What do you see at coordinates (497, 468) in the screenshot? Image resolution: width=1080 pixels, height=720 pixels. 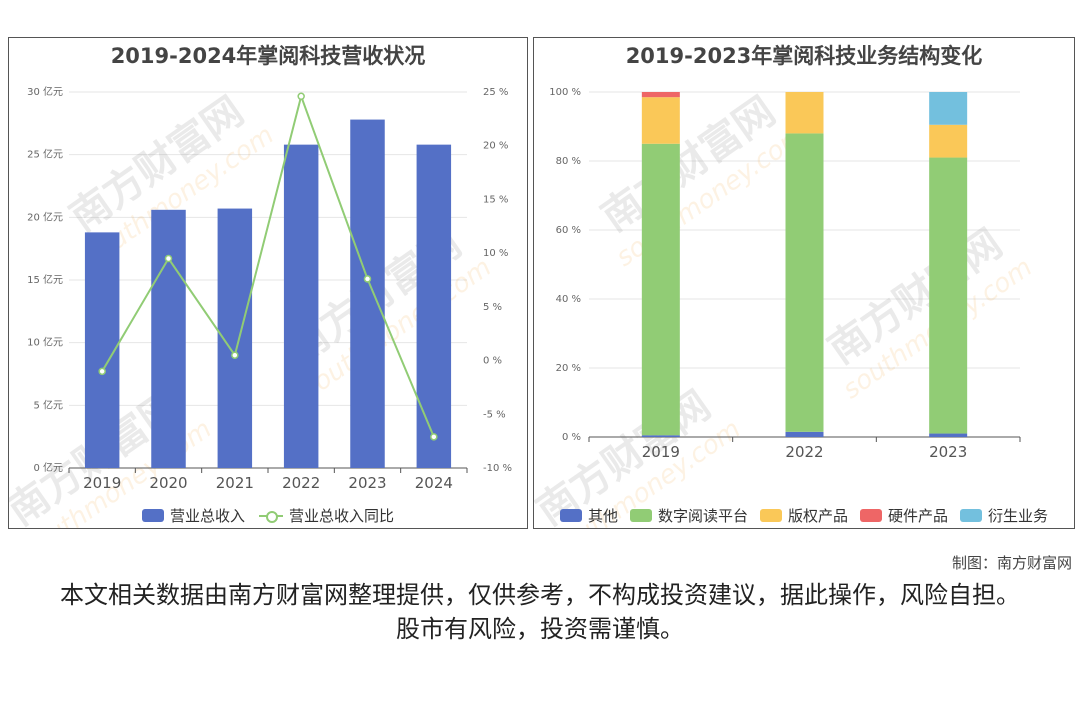 I see `y-tick-label-right: -10 %` at bounding box center [497, 468].